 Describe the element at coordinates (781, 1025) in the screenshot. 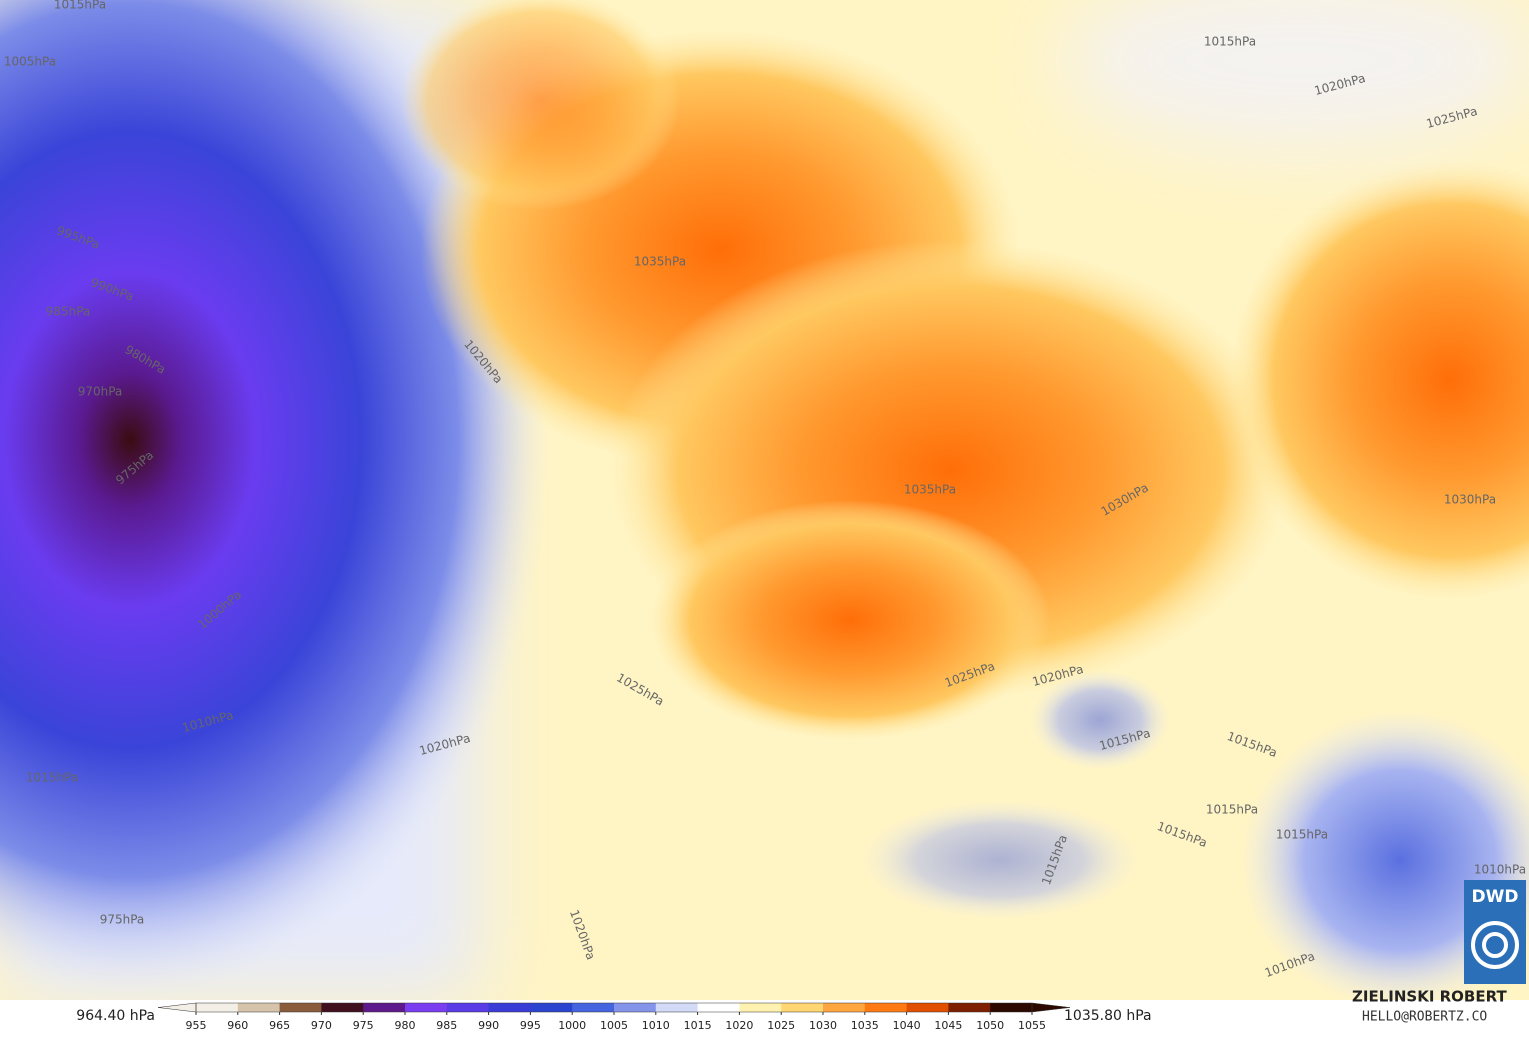

I see `colorbar-tick-label: 1025` at that location.